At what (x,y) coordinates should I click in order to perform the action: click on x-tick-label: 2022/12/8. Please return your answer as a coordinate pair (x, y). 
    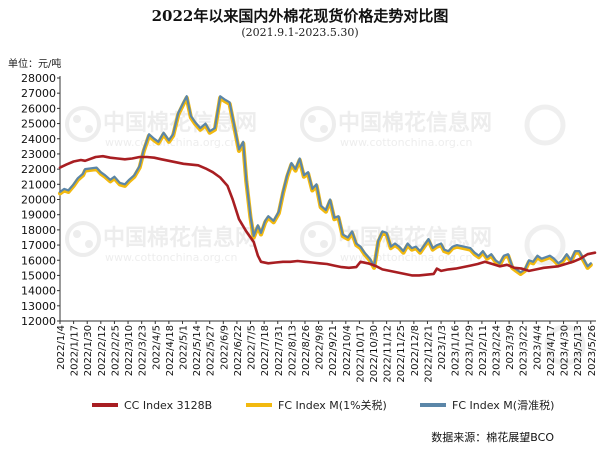
    Looking at the image, I should click on (415, 350).